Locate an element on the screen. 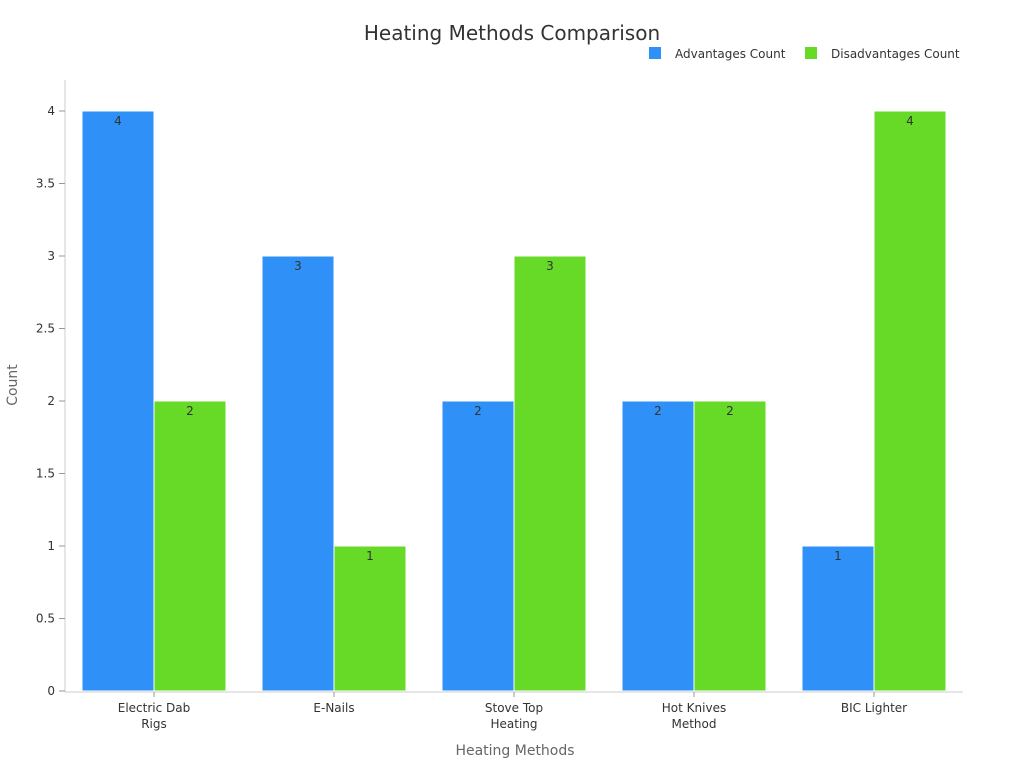 The height and width of the screenshot is (768, 1024). legend-label: Advantages Count is located at coordinates (730, 54).